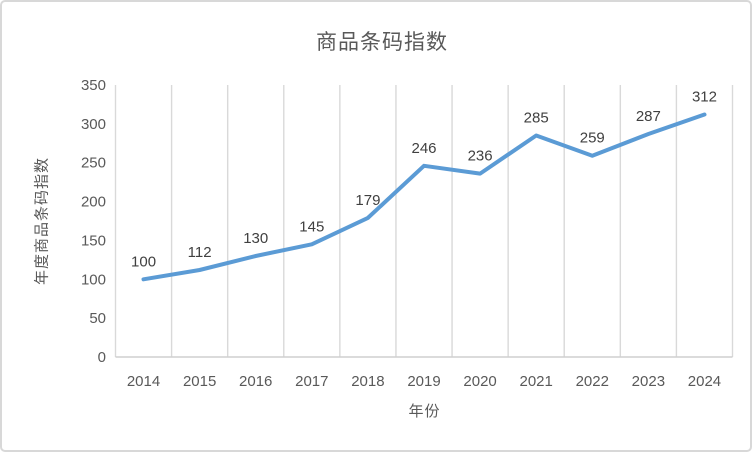 This screenshot has height=454, width=752. What do you see at coordinates (102, 357) in the screenshot?
I see `y-tick-label: 0` at bounding box center [102, 357].